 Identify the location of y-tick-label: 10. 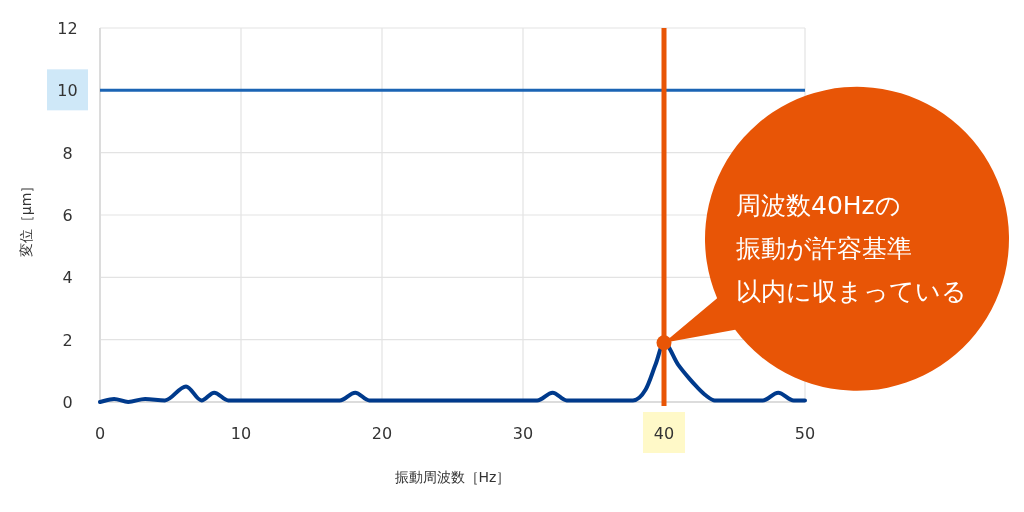
(67, 91).